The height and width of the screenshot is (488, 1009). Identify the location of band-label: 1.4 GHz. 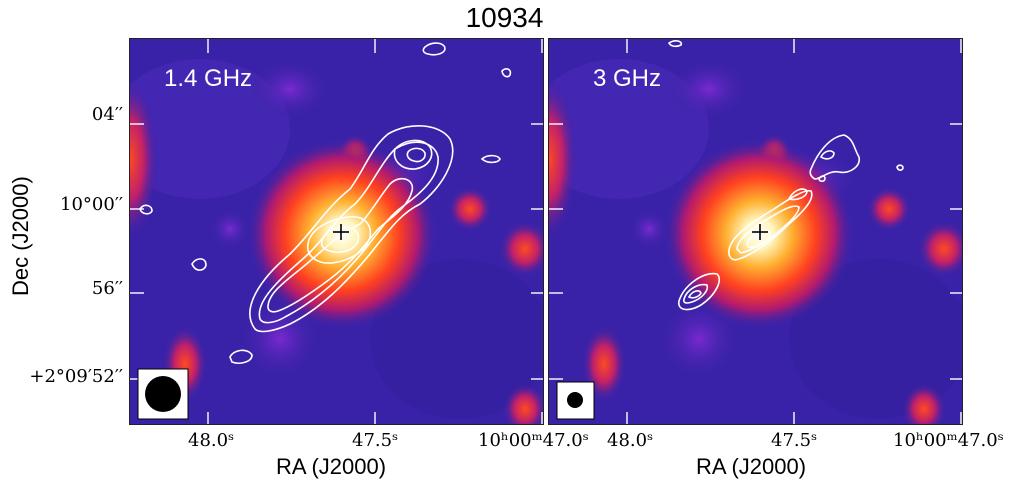
(208, 78).